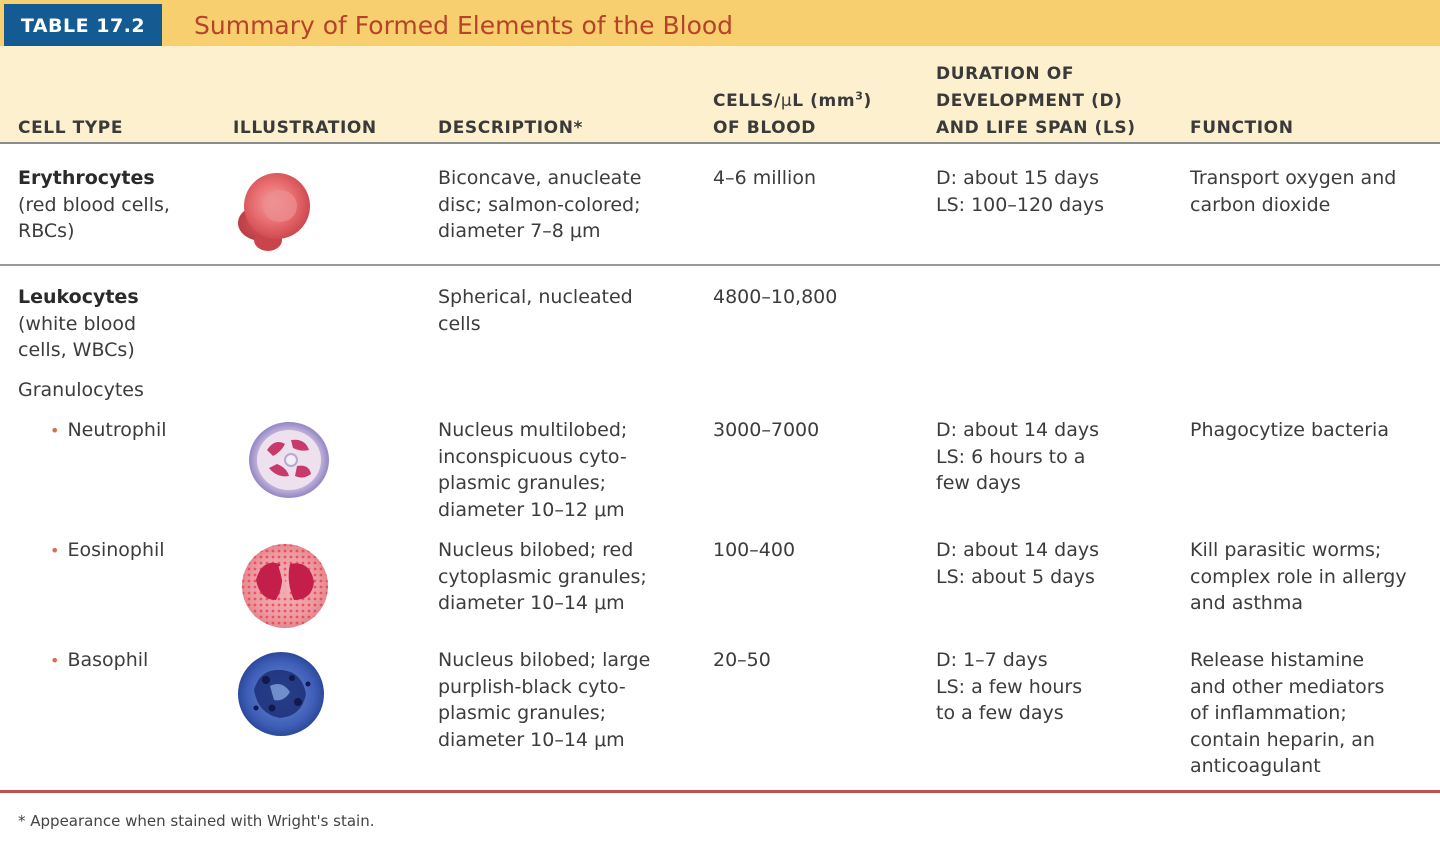 The width and height of the screenshot is (1440, 866). I want to click on count-basophil: 20–50, so click(742, 660).